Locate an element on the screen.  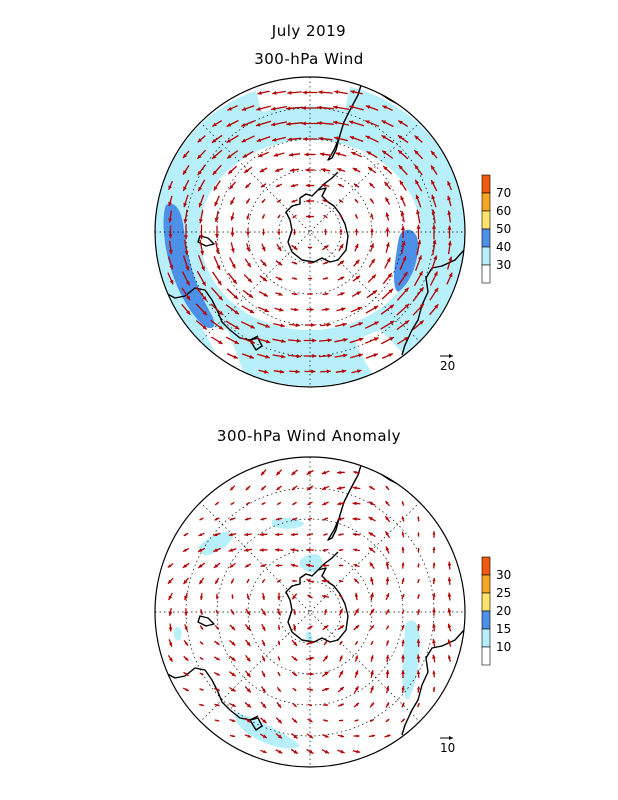
antarctic-peninsula is located at coordinates (328, 181).